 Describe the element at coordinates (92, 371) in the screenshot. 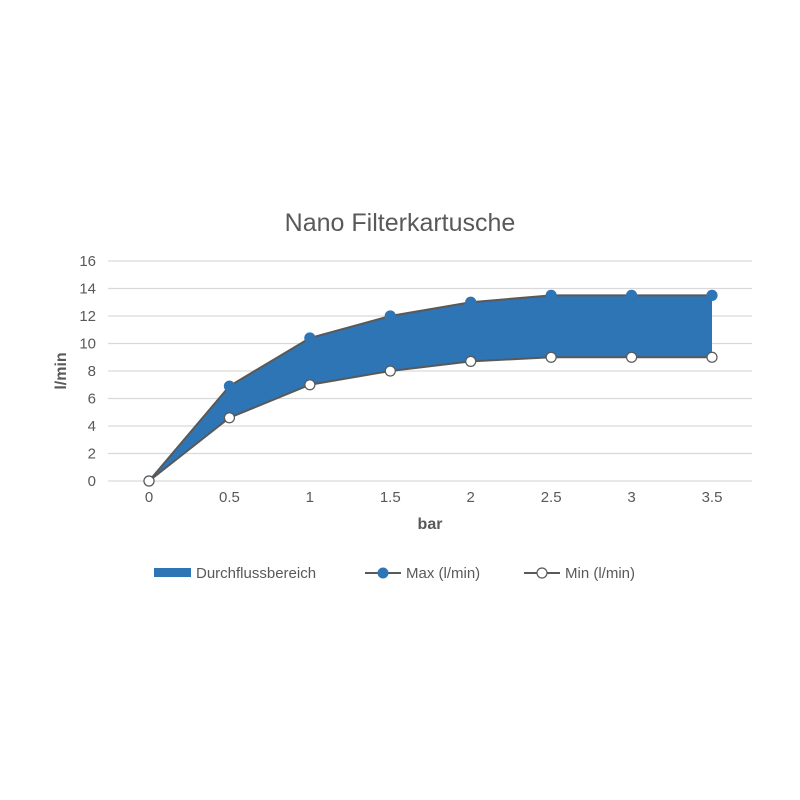

I see `y-tick-label: 8` at that location.